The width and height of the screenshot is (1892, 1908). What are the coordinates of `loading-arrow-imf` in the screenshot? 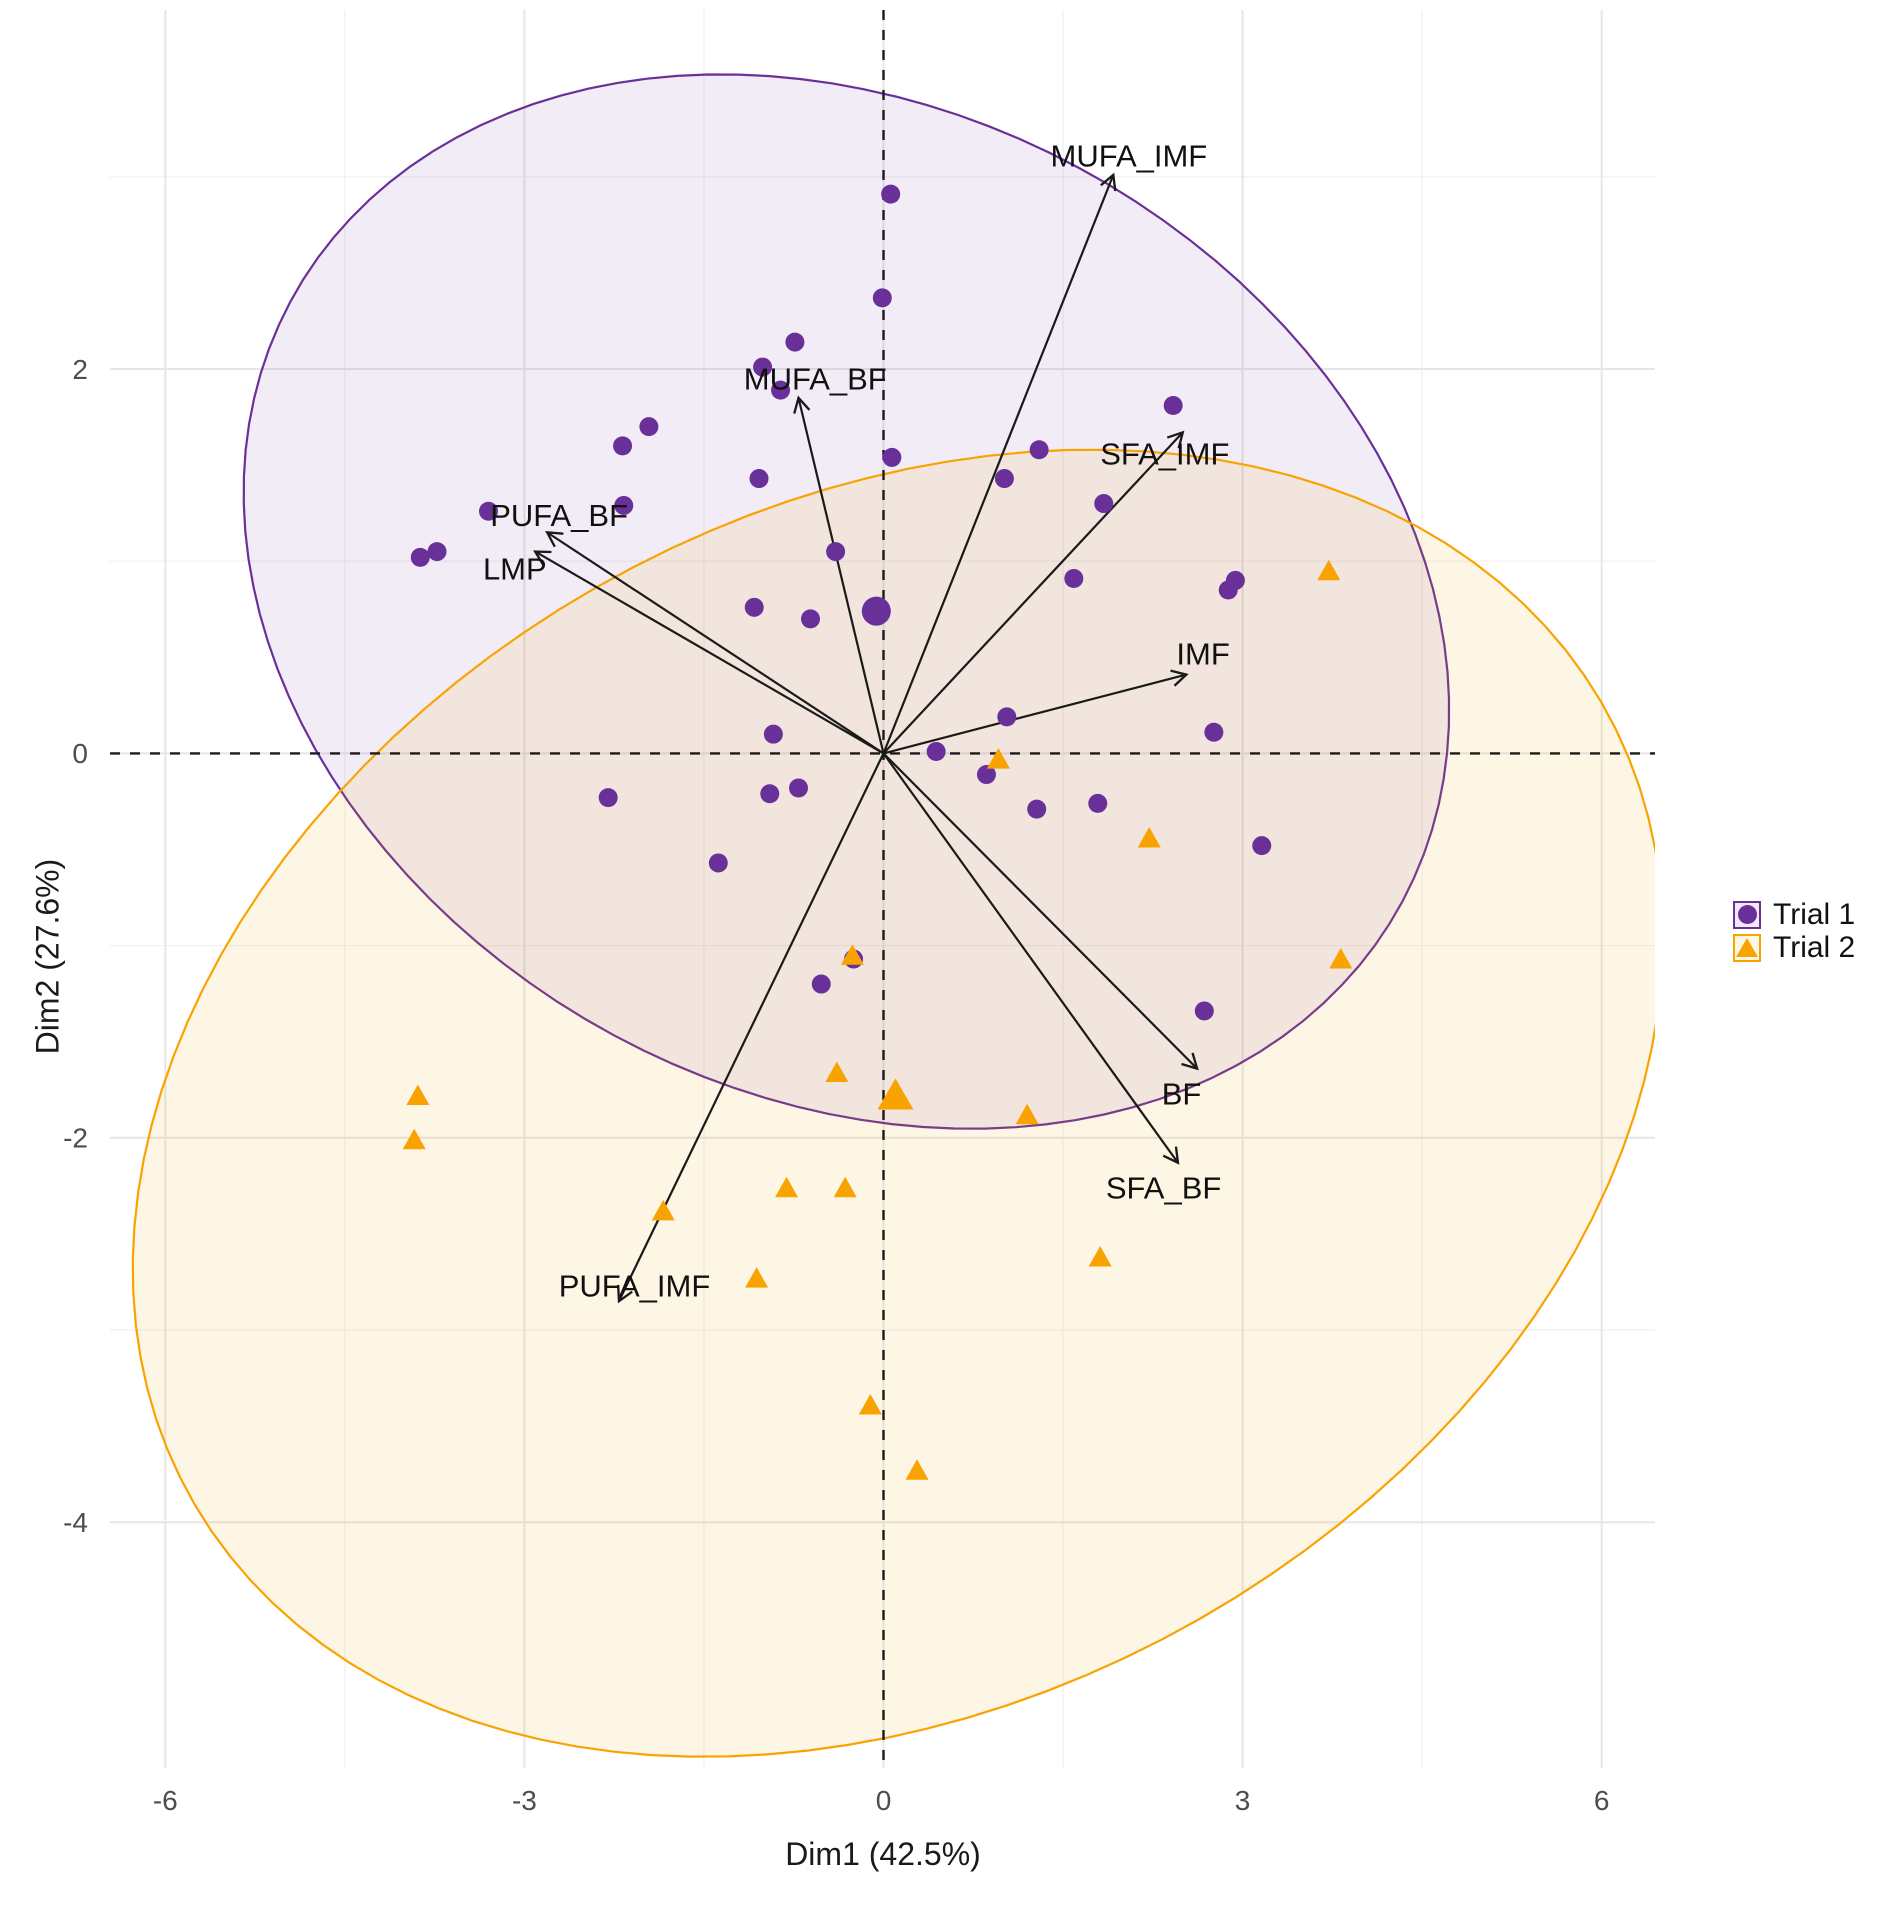 It's located at (1036, 712).